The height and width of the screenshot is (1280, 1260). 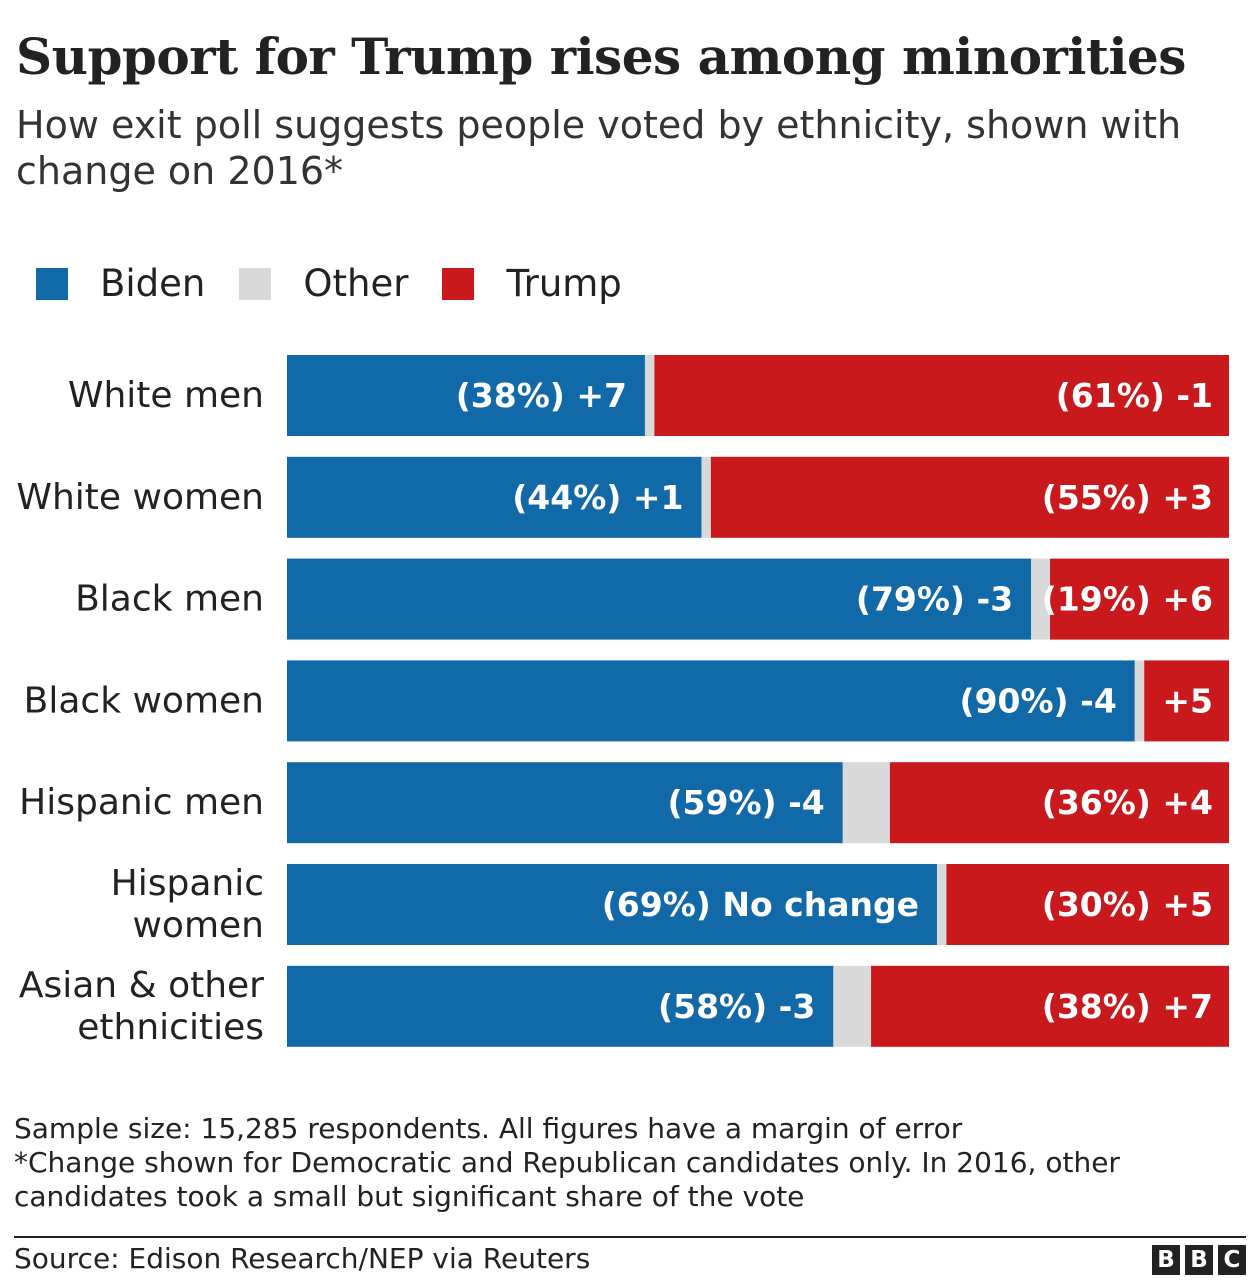 What do you see at coordinates (153, 283) in the screenshot?
I see `legend-label-biden: Biden` at bounding box center [153, 283].